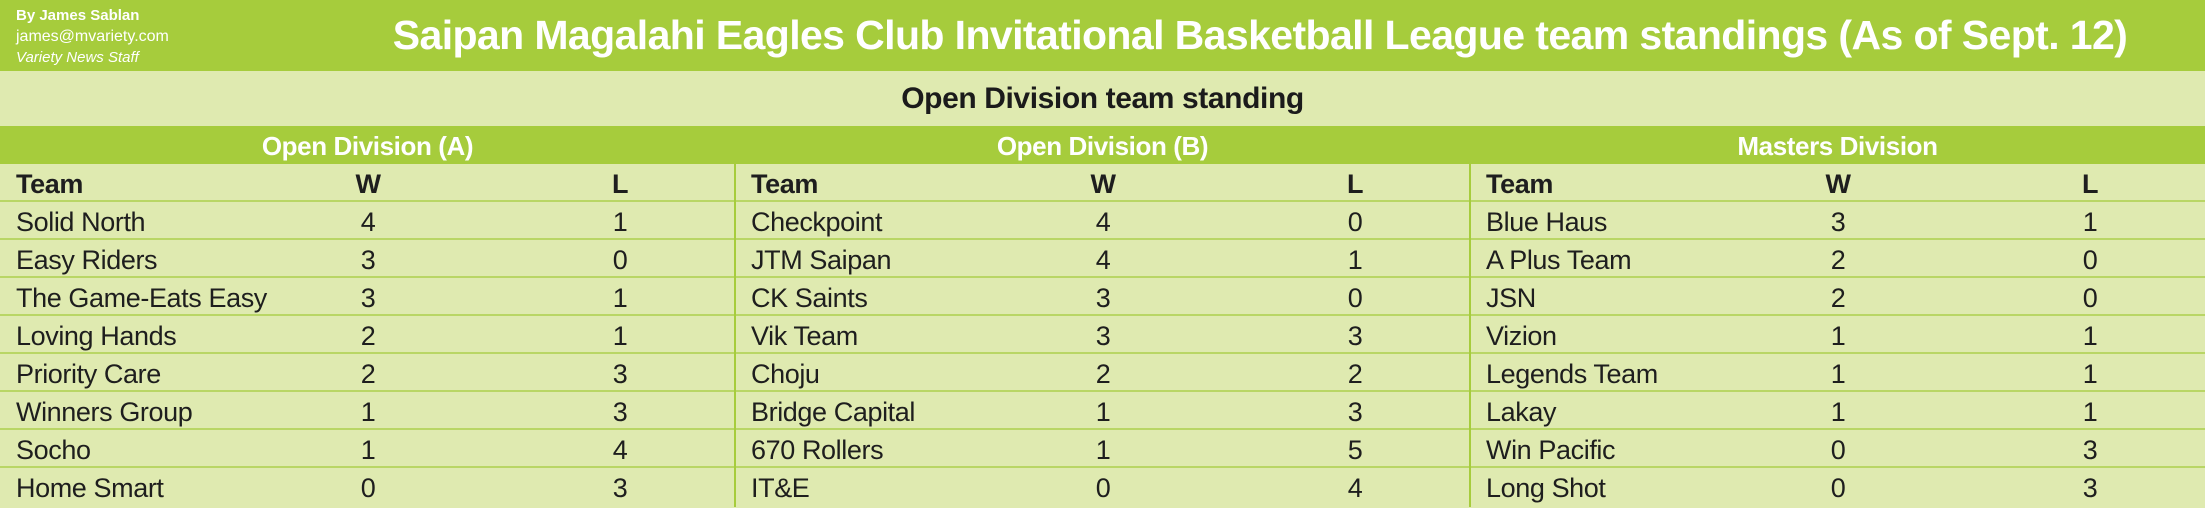 Image resolution: width=2205 pixels, height=508 pixels. What do you see at coordinates (1511, 298) in the screenshot?
I see `team-name: JSN` at bounding box center [1511, 298].